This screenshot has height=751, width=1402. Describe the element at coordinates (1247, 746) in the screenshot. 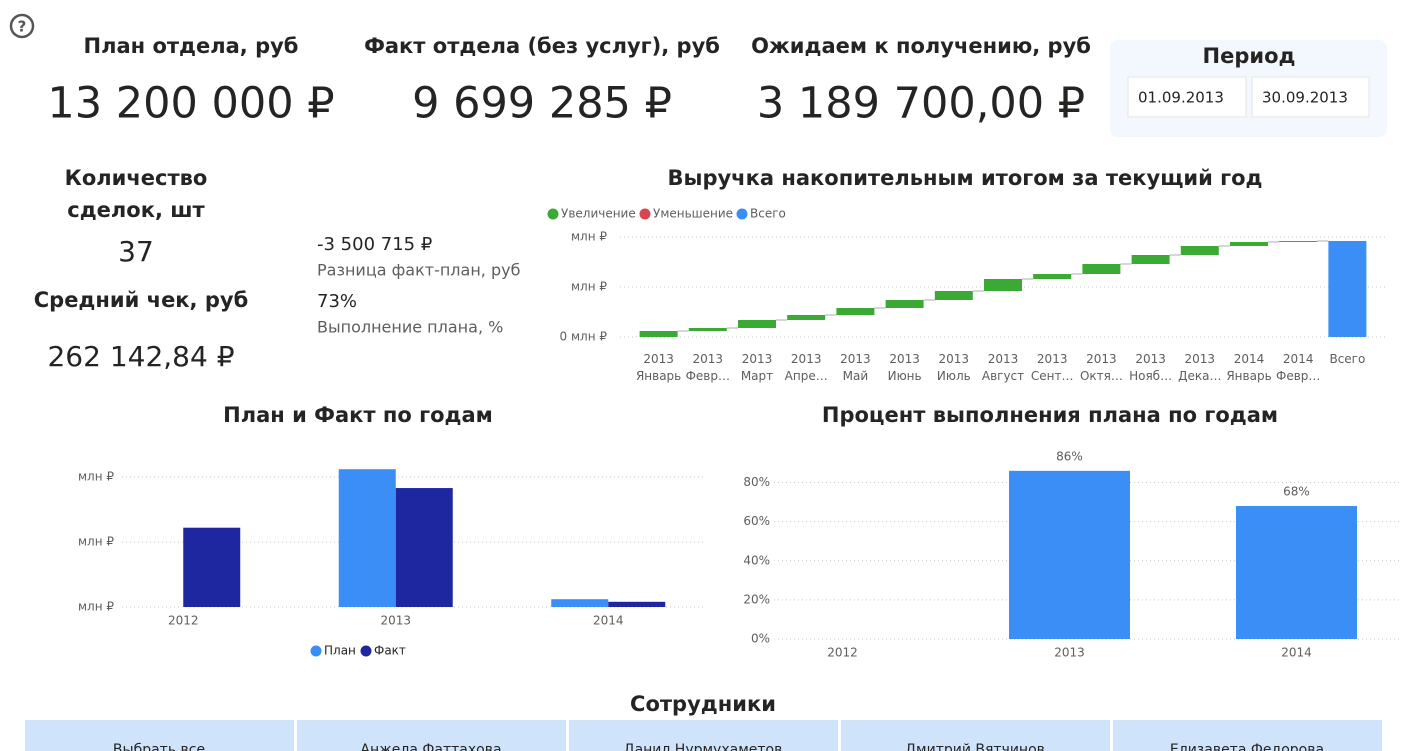

I see `employee-name: Елизавета Федорова` at that location.